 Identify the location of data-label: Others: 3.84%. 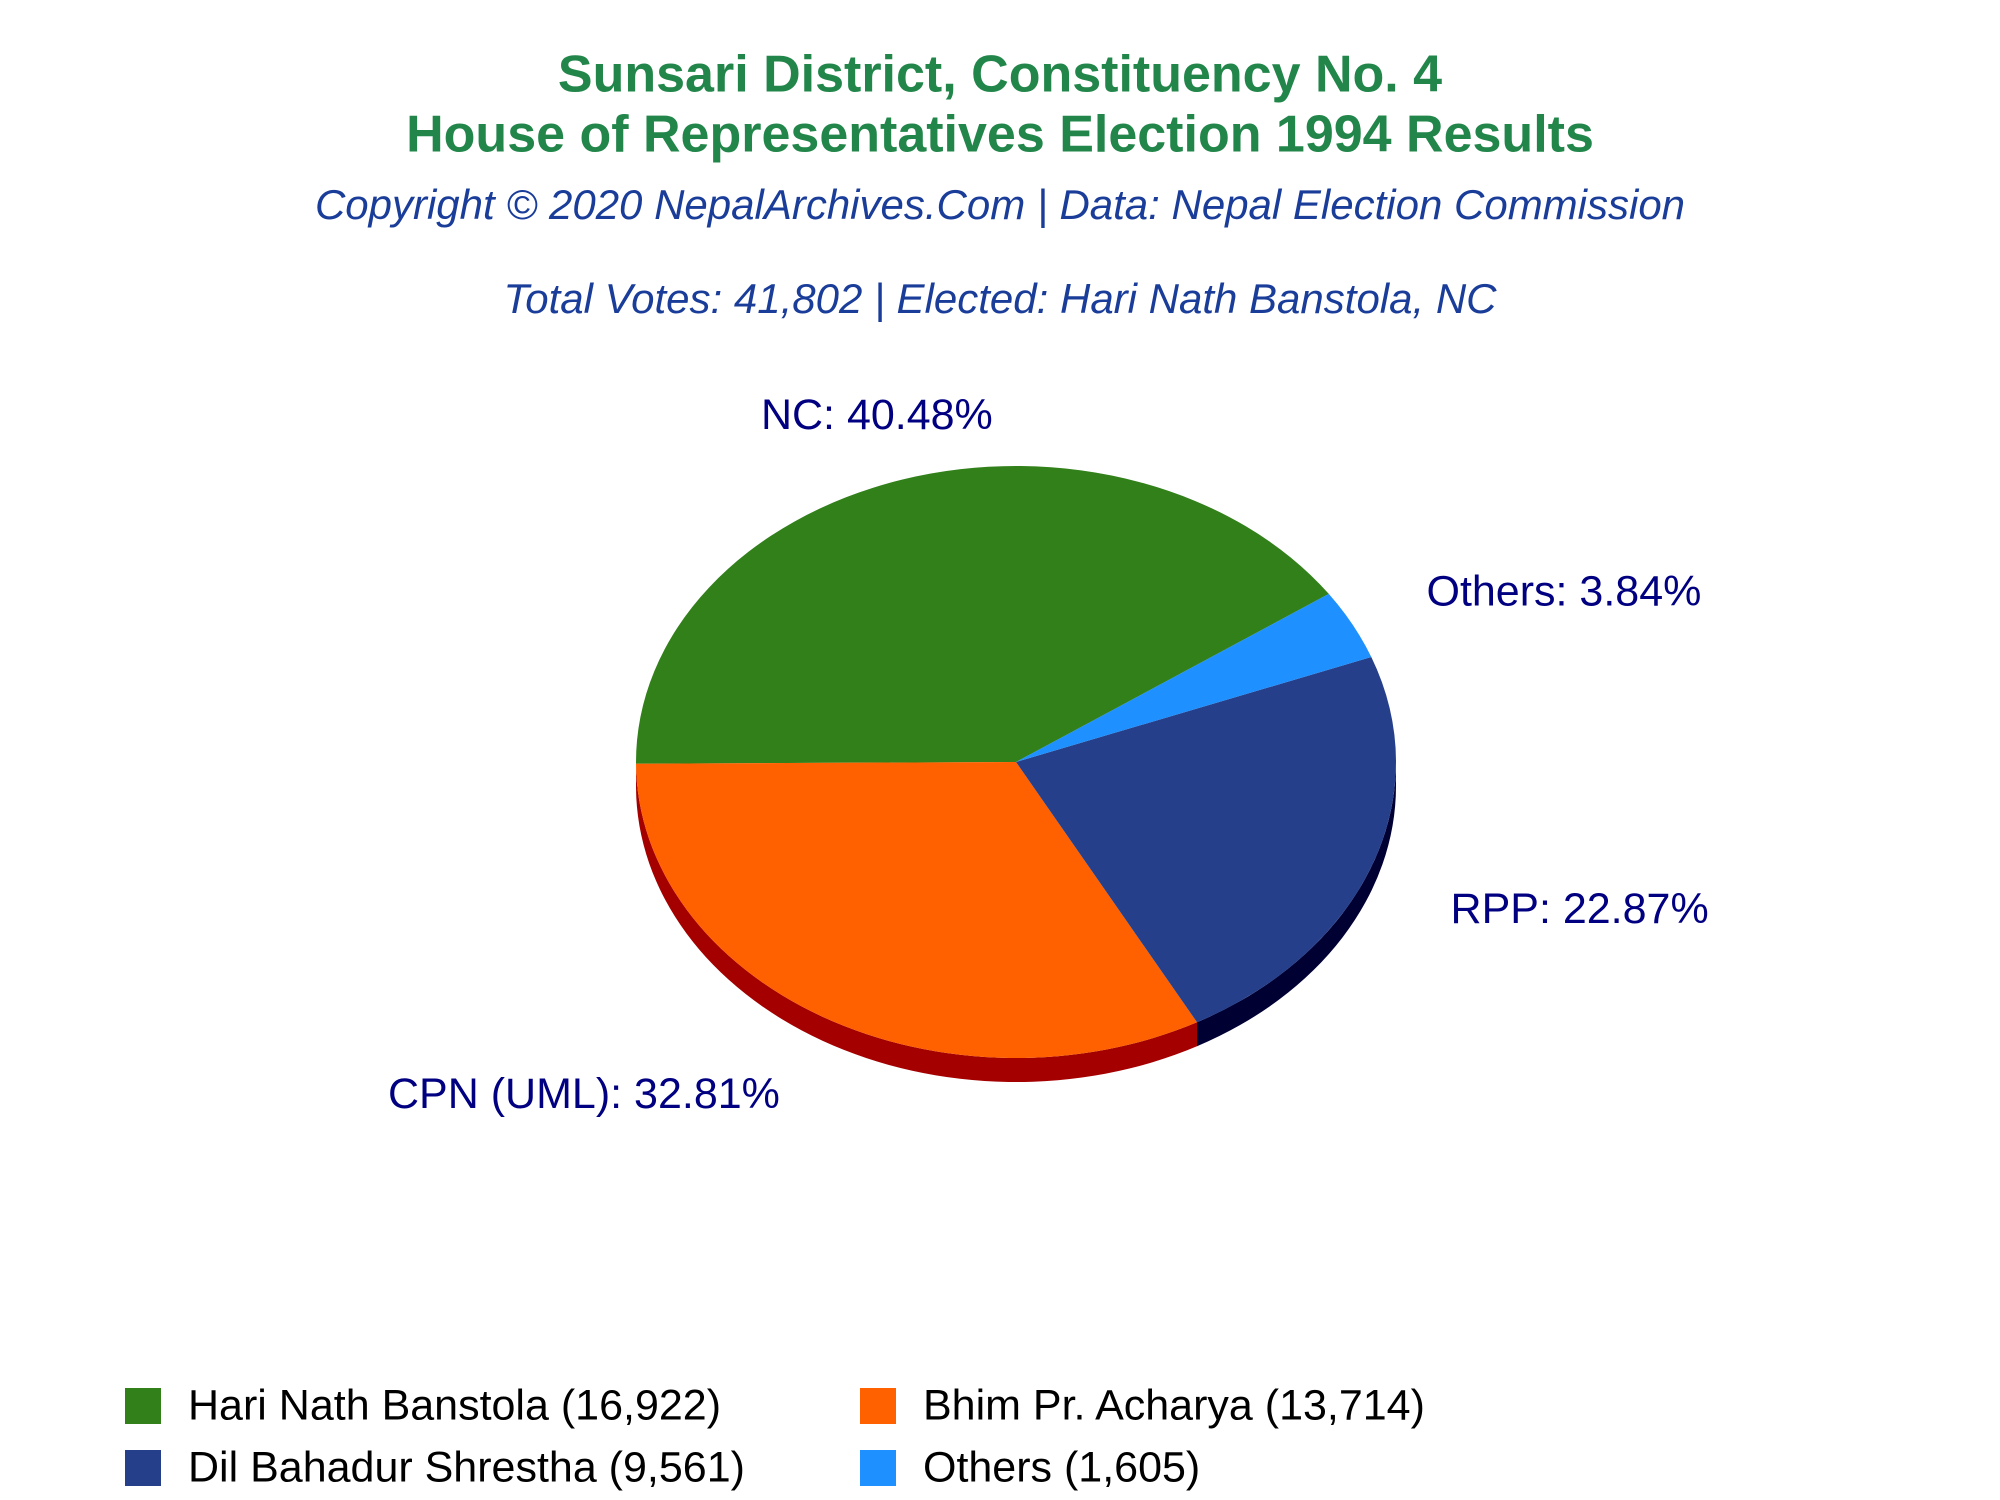
(1564, 592).